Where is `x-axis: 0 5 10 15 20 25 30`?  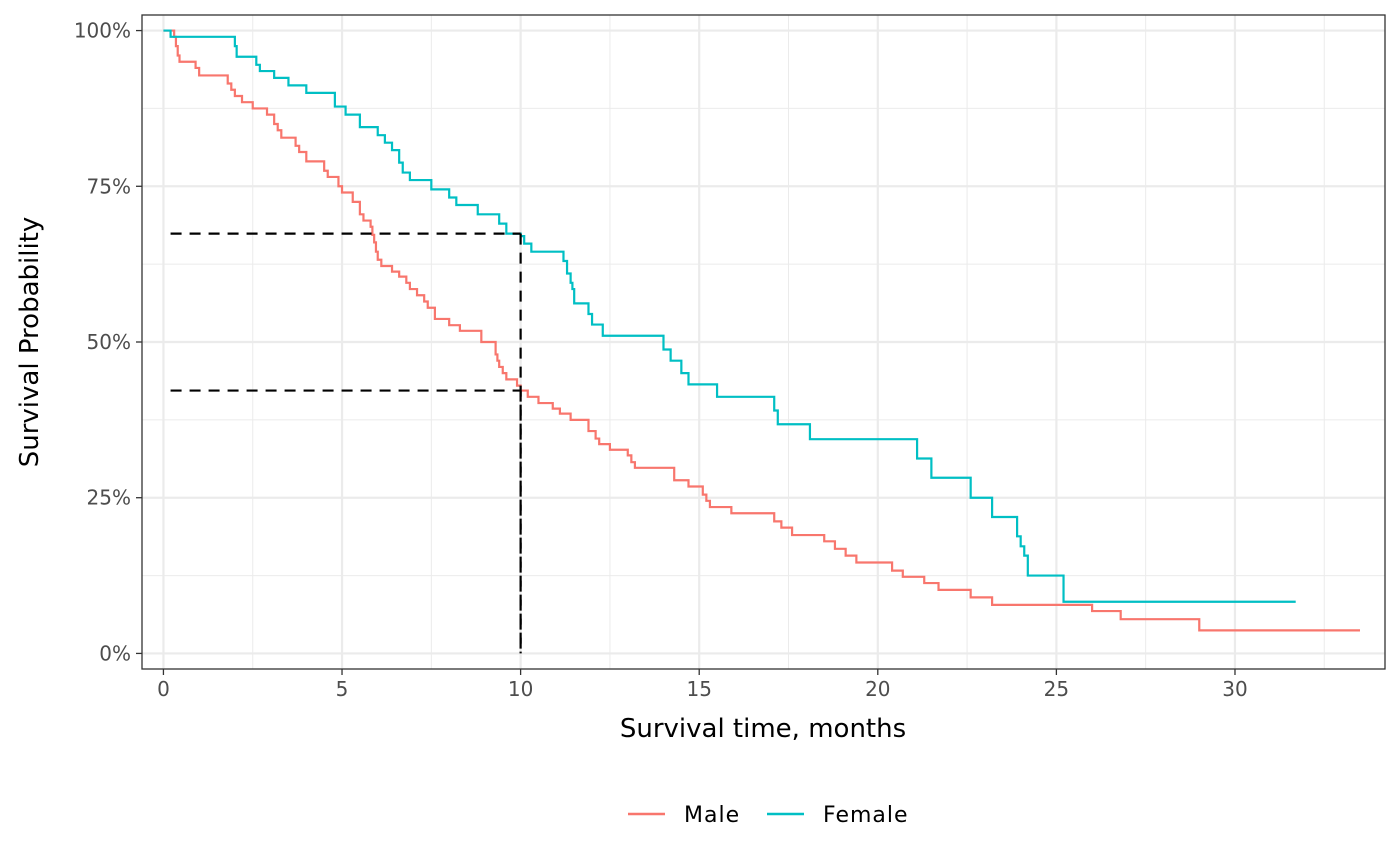
x-axis: 0 5 10 15 20 25 30 is located at coordinates (702, 685).